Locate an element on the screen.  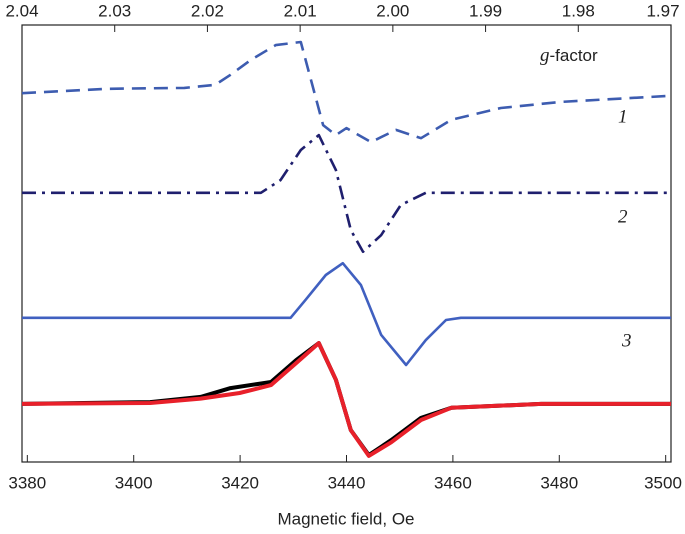
x2-tick-label: 2.02 is located at coordinates (207, 10).